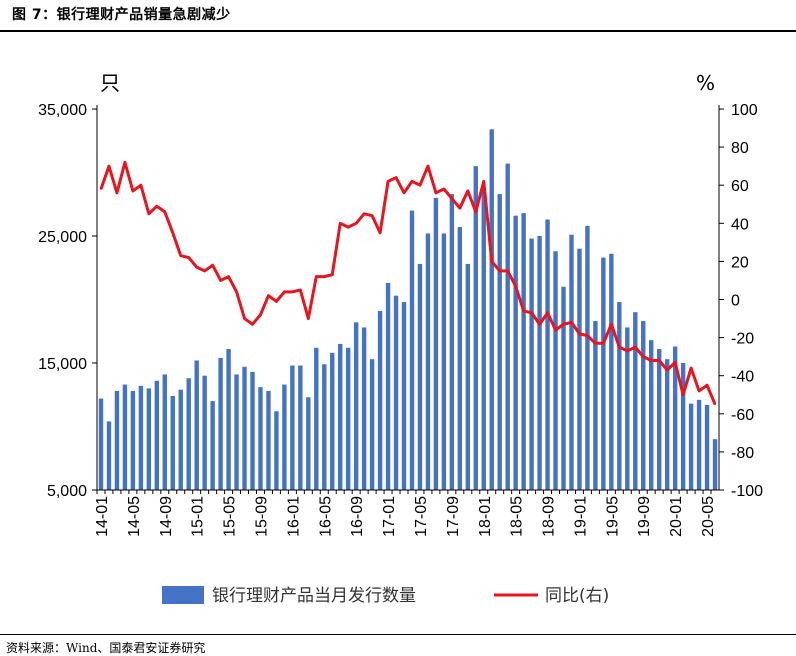 The height and width of the screenshot is (656, 796). I want to click on right-axis-unit: %, so click(705, 83).